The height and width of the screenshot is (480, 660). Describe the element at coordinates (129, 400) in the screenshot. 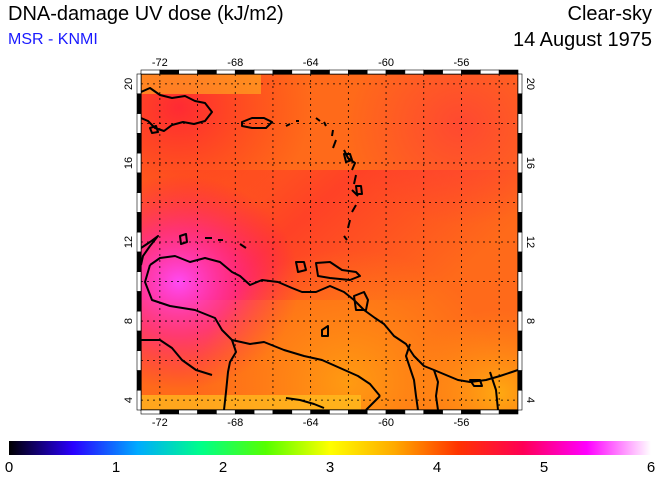

I see `lat-tick-label-left: 4` at that location.